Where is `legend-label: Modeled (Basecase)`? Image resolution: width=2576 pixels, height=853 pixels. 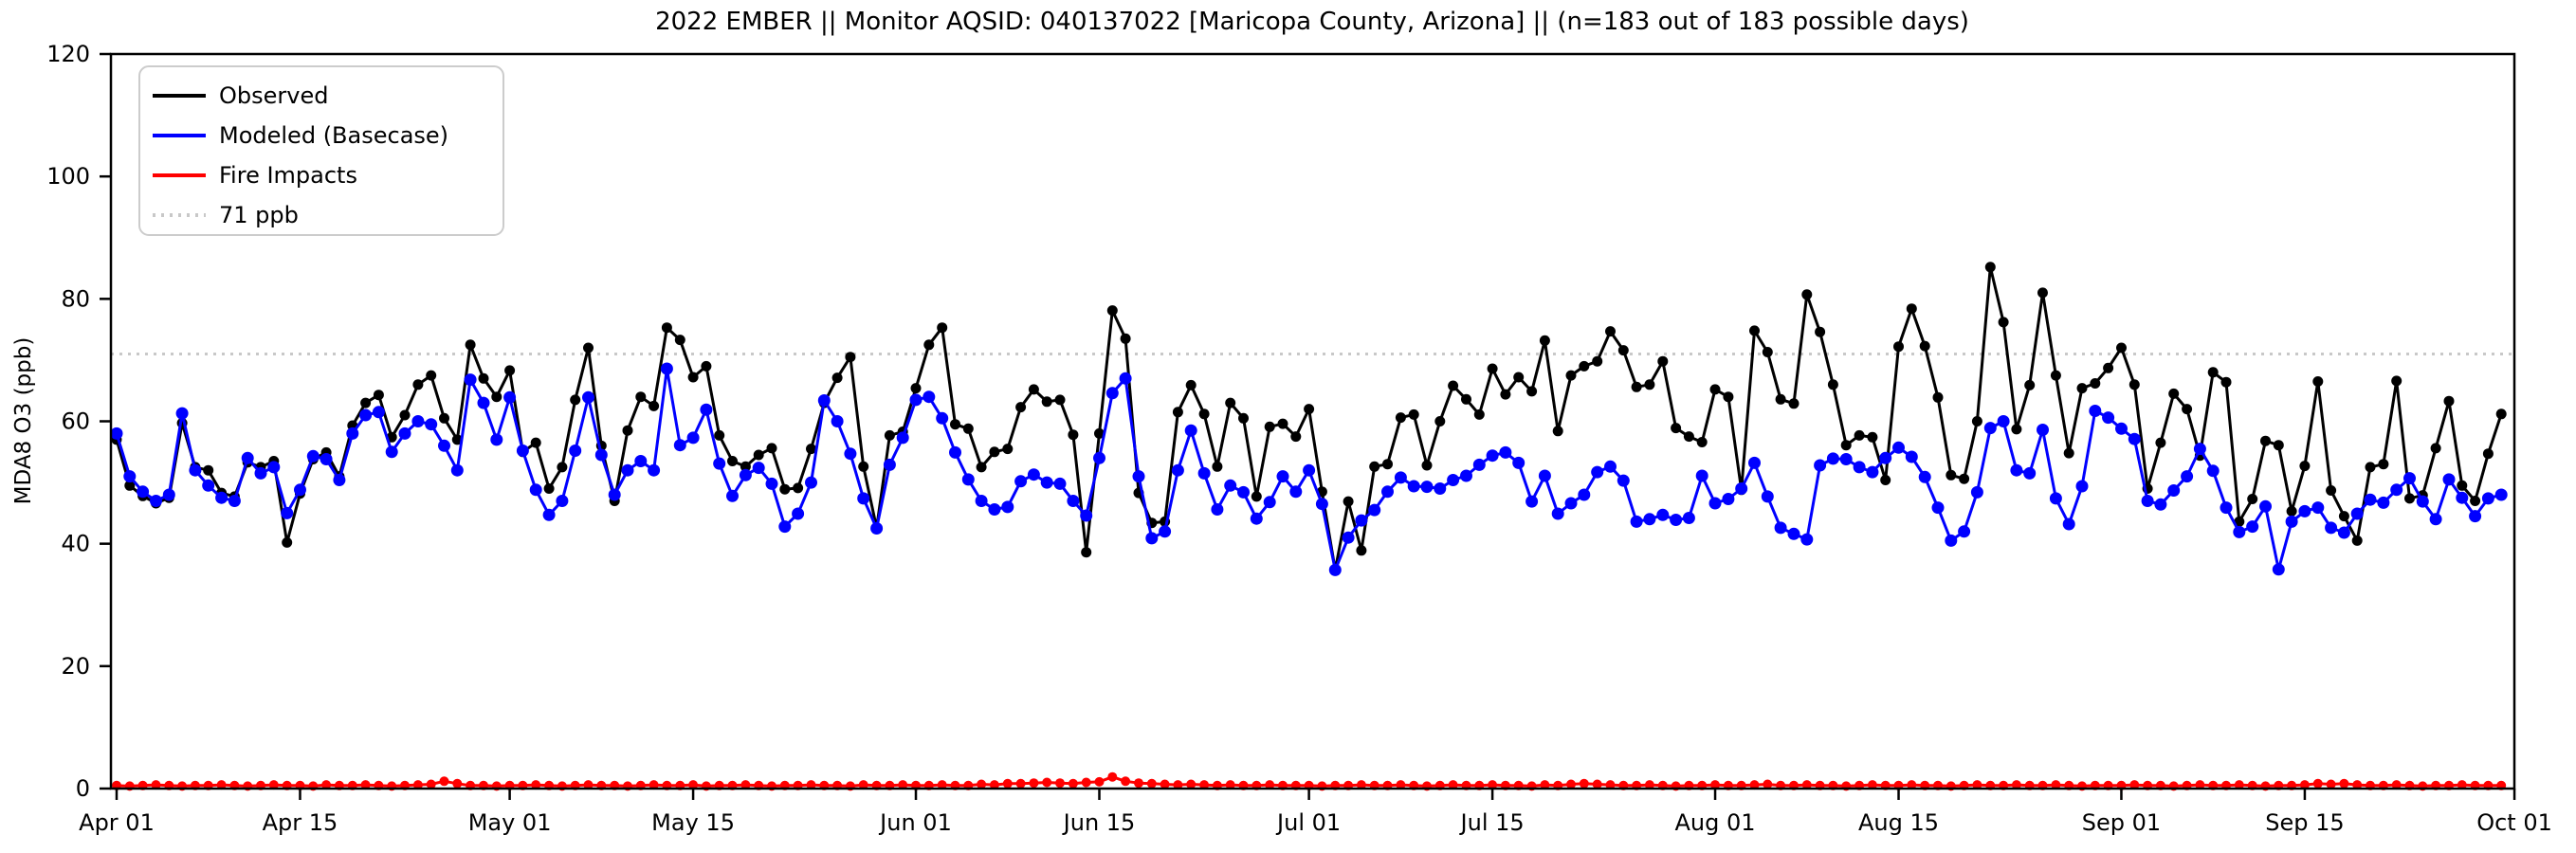
legend-label: Modeled (Basecase) is located at coordinates (333, 135).